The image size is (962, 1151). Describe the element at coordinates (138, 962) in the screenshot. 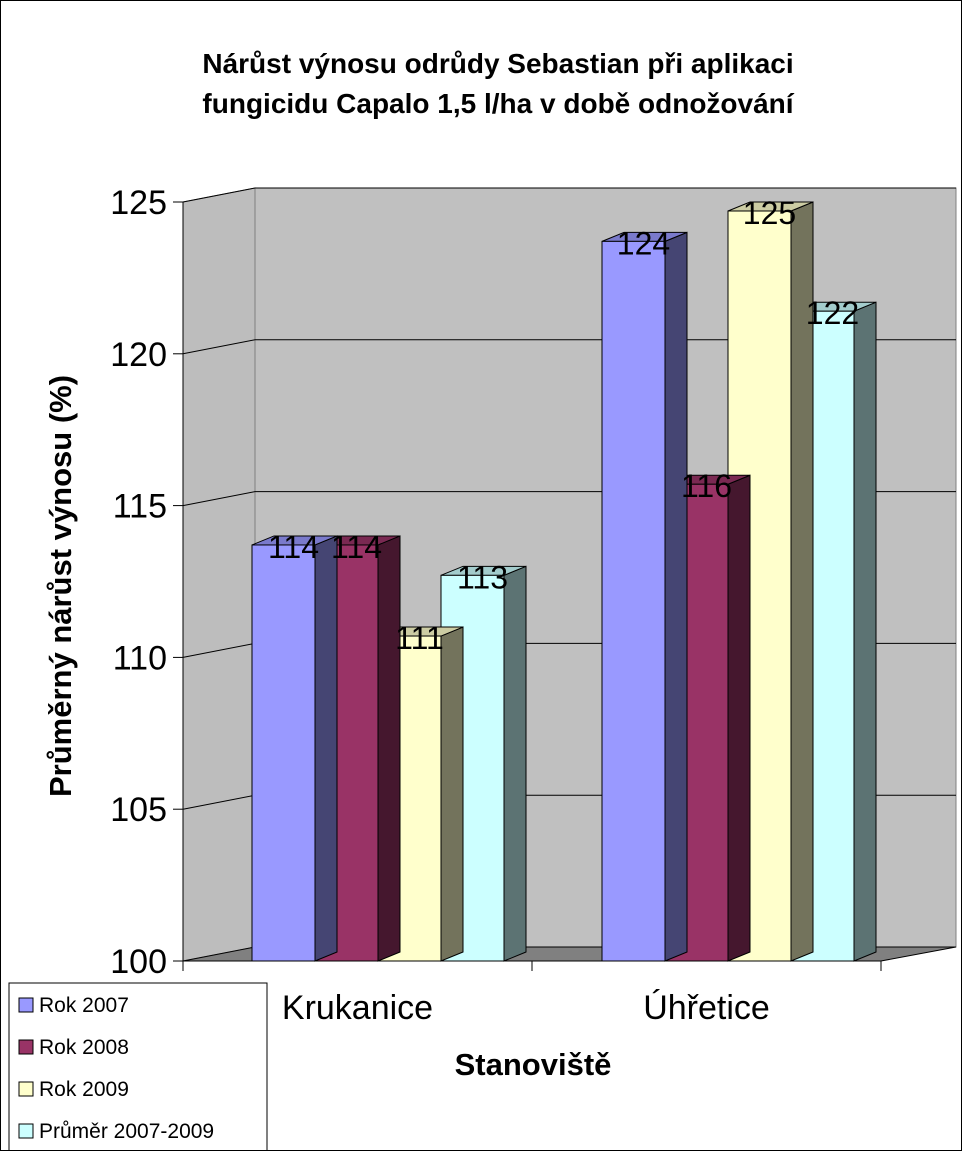

I see `y-tick-label: 100` at that location.